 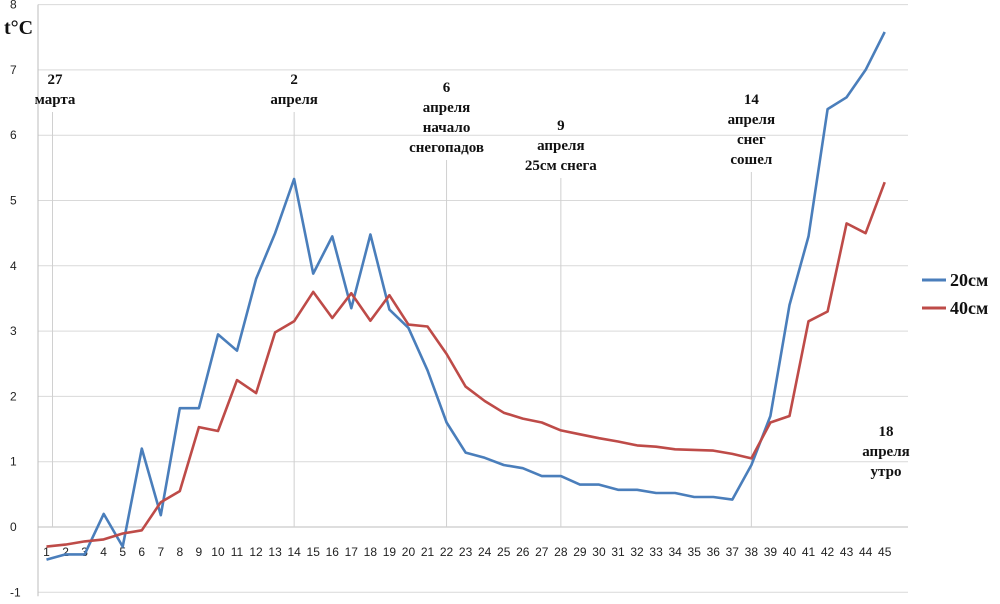 I want to click on x-tick-label: 20, so click(x=409, y=552).